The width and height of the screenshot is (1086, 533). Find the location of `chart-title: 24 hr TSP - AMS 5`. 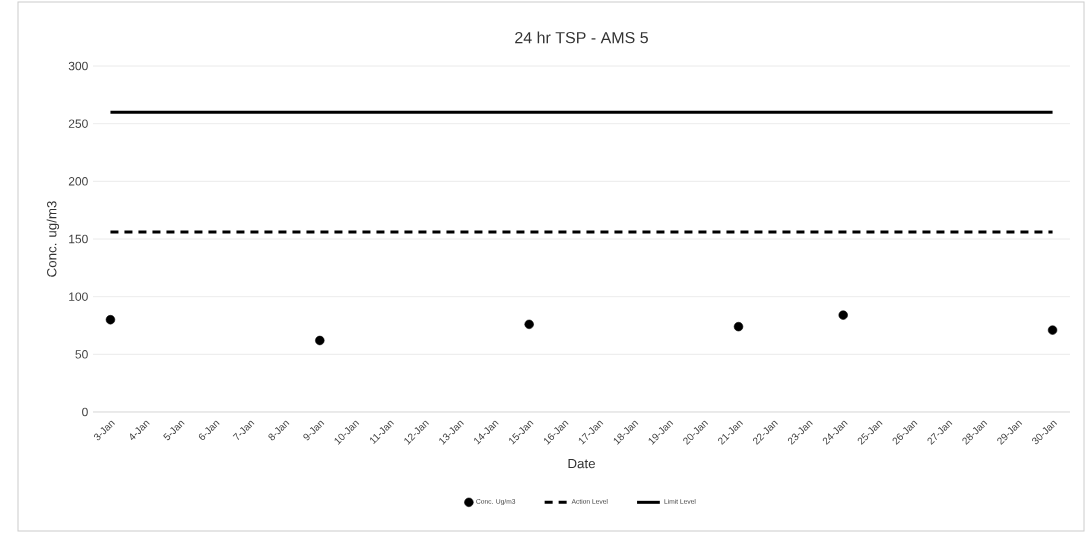

chart-title: 24 hr TSP - AMS 5 is located at coordinates (581, 37).